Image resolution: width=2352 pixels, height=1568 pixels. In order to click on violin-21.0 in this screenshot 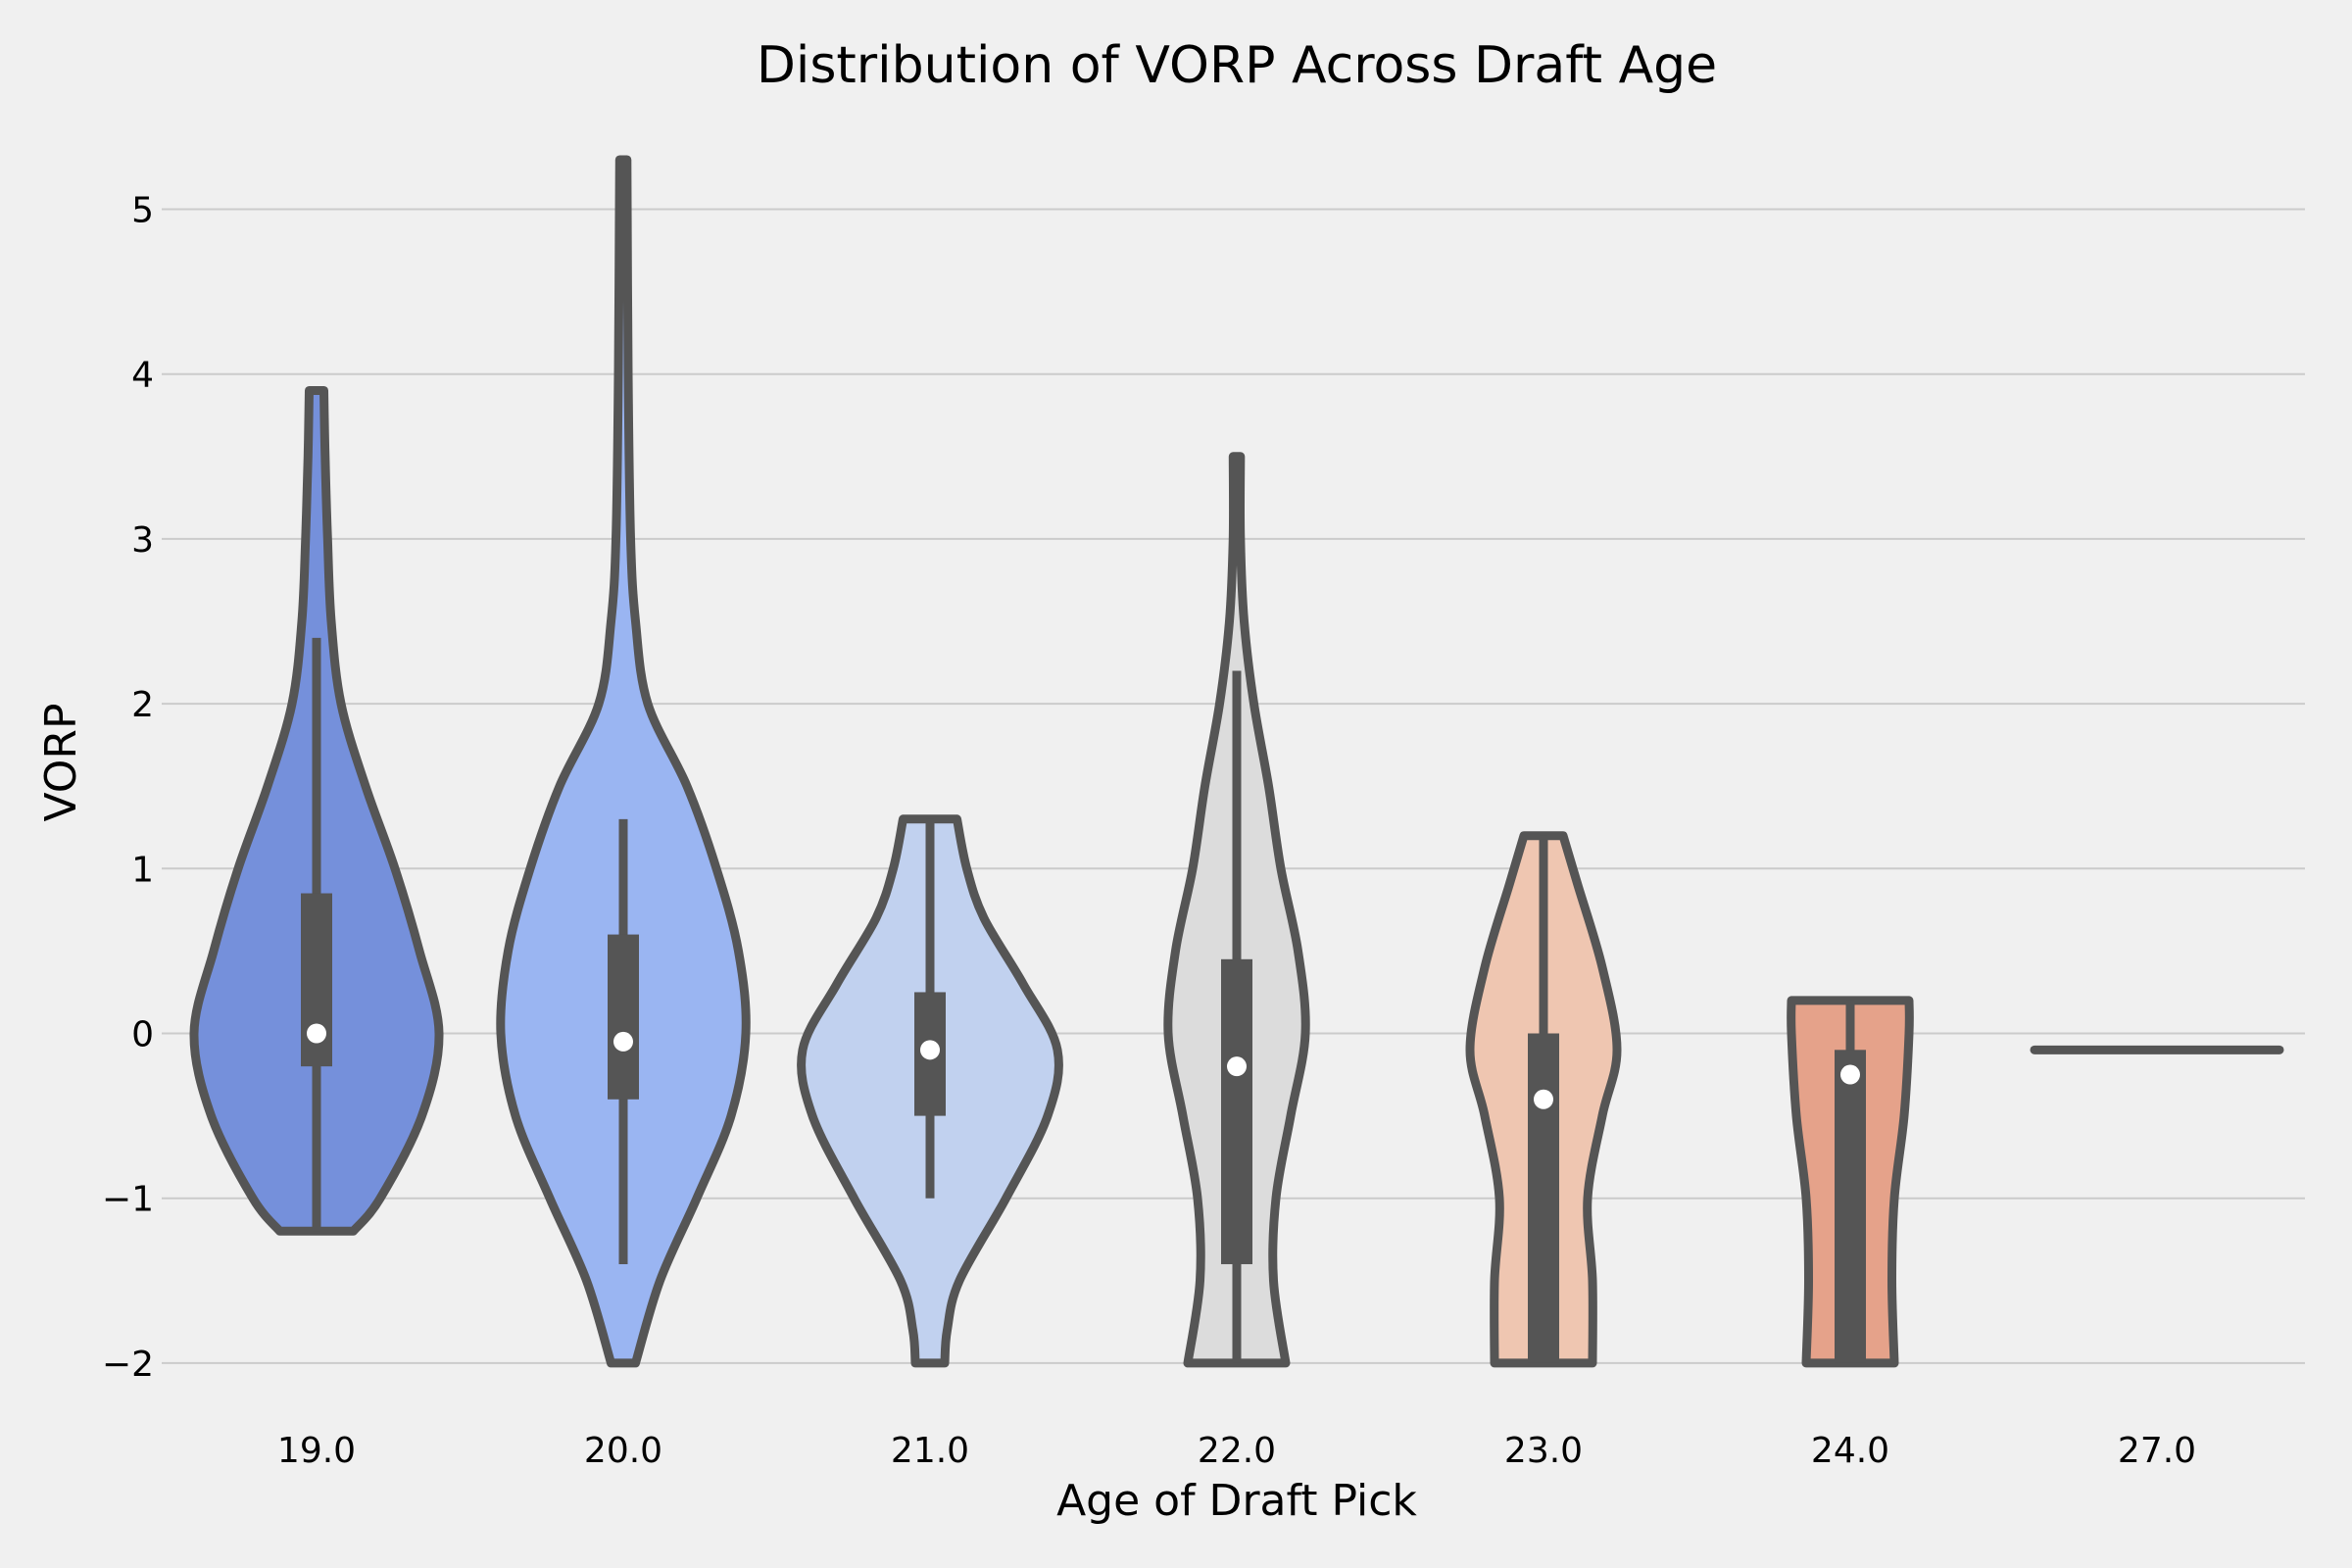, I will do `click(930, 1091)`.